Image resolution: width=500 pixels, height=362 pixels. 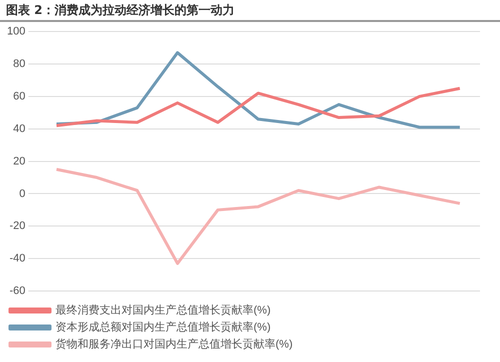 I want to click on legend-label: 资本形成总额对国内生产总值增长贡献率(%), so click(x=163, y=327).